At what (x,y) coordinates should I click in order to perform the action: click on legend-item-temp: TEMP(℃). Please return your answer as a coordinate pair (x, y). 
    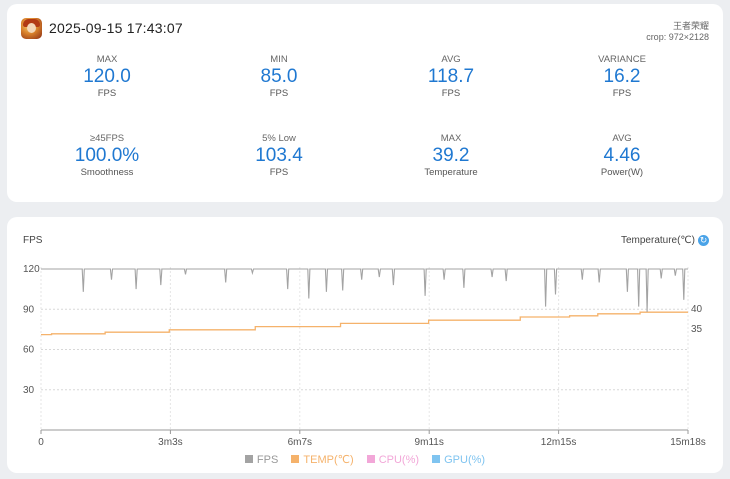
    Looking at the image, I should click on (322, 459).